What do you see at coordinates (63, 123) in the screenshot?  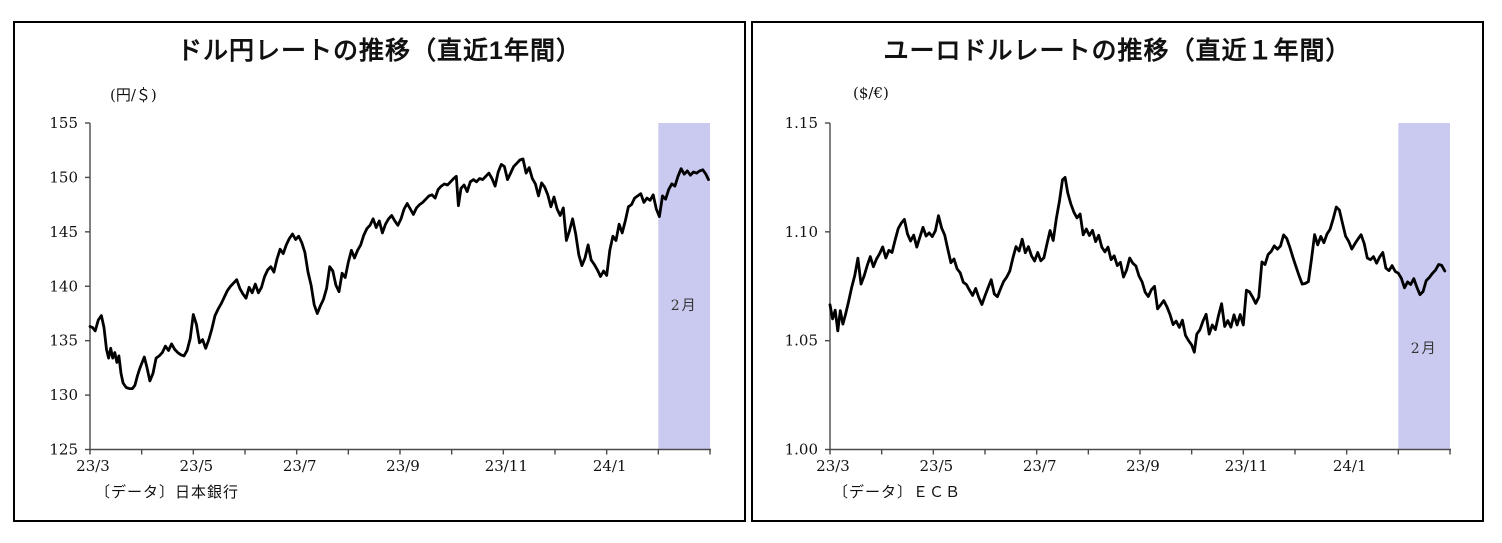 I see `usdjpy-y-tick-label: 155` at bounding box center [63, 123].